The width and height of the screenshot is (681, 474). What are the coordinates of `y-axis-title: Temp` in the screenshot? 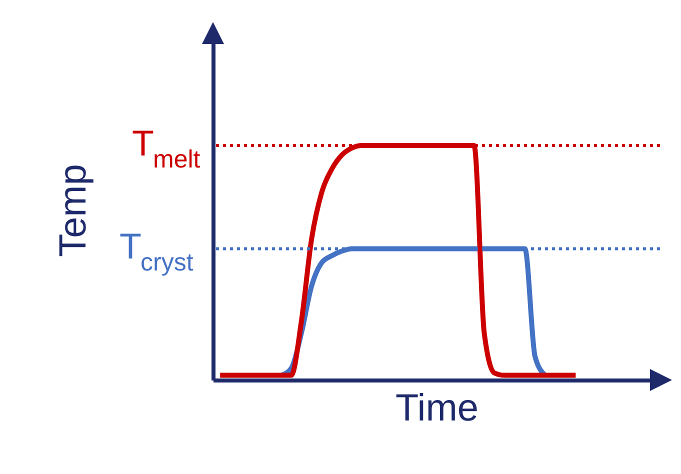 It's located at (73, 210).